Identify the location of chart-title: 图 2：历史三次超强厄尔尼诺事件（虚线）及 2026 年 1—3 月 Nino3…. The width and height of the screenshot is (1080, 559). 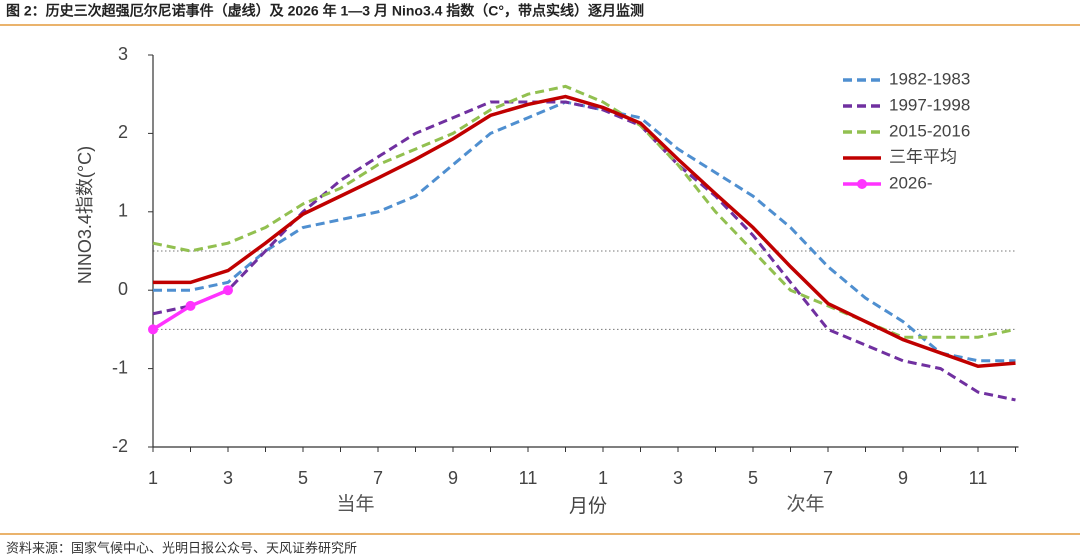
(325, 11).